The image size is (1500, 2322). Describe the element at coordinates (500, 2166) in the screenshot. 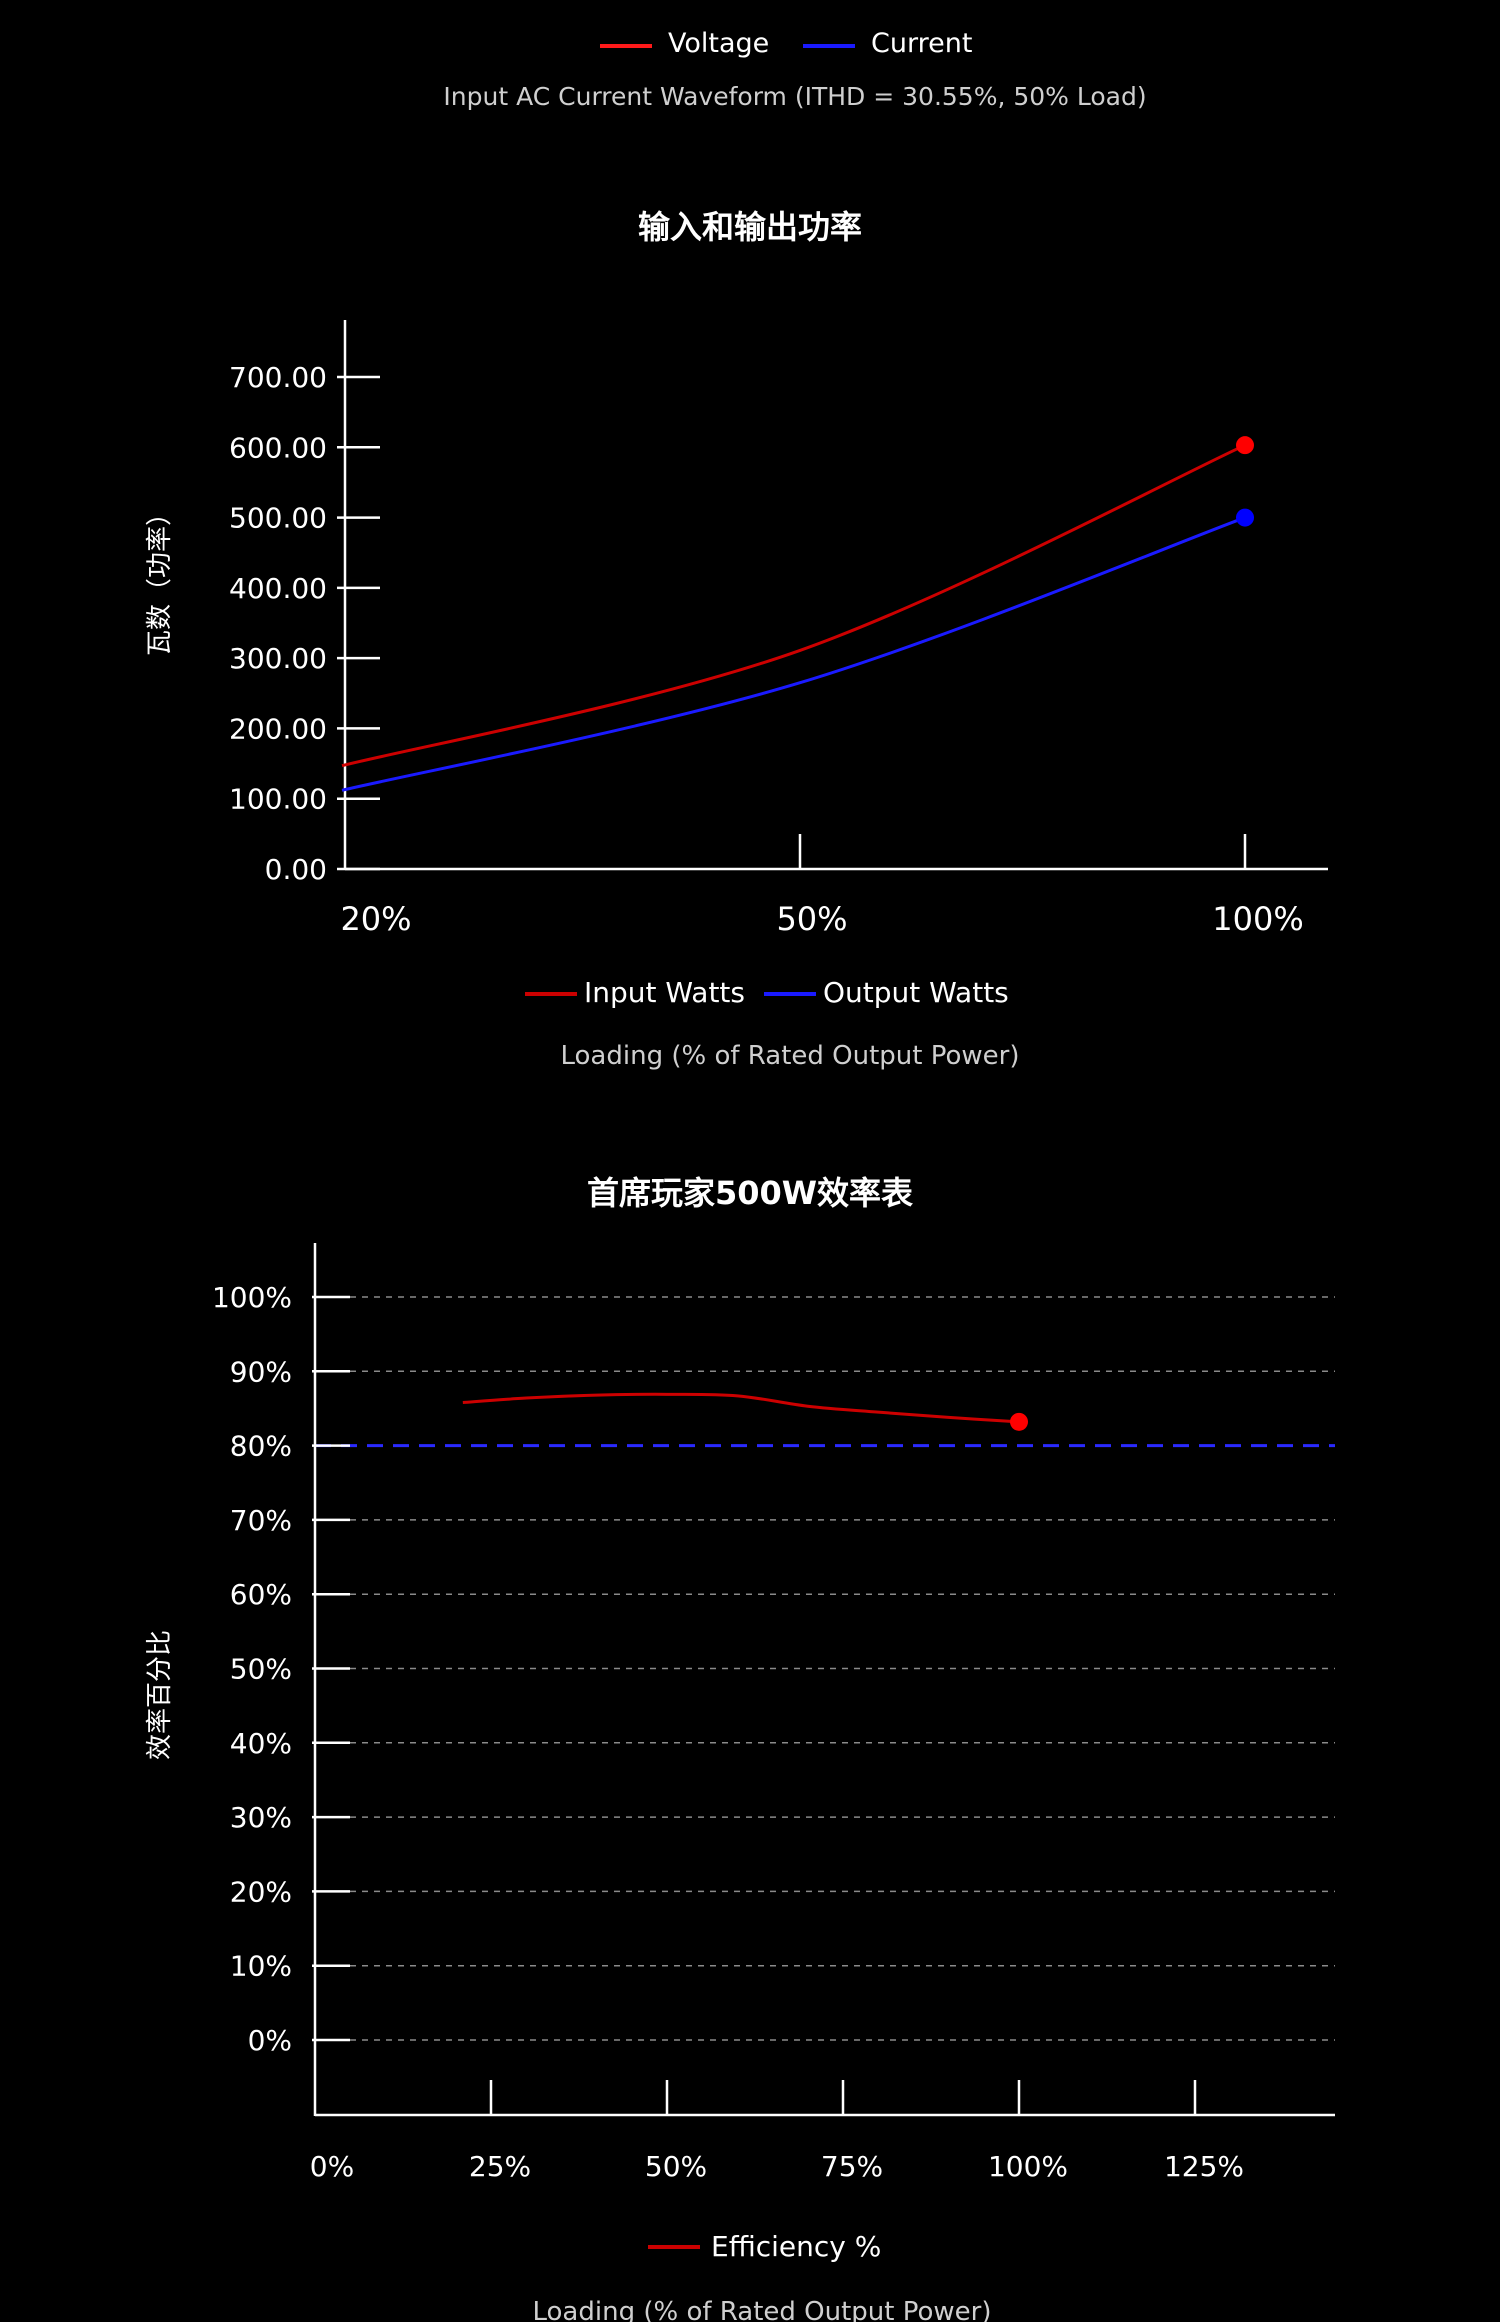

I see `x-tick-label: 25%` at that location.